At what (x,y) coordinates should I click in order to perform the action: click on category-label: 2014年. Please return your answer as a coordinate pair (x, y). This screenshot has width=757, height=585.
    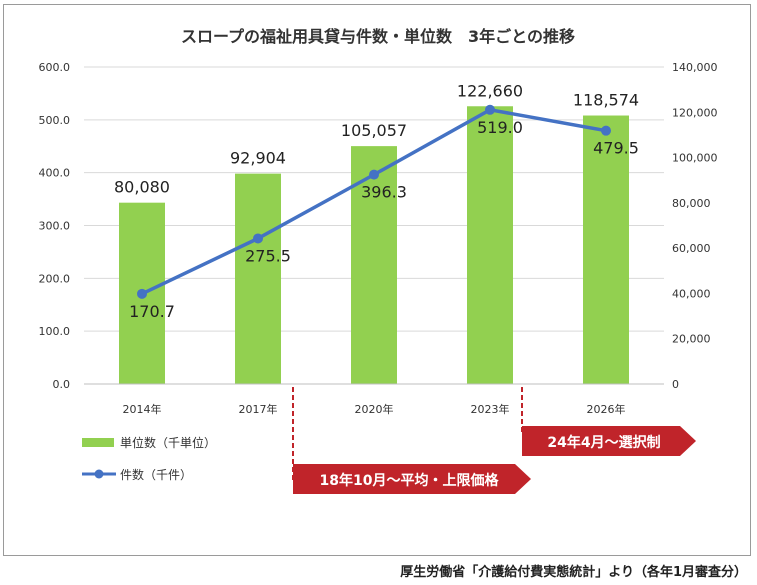
    Looking at the image, I should click on (142, 409).